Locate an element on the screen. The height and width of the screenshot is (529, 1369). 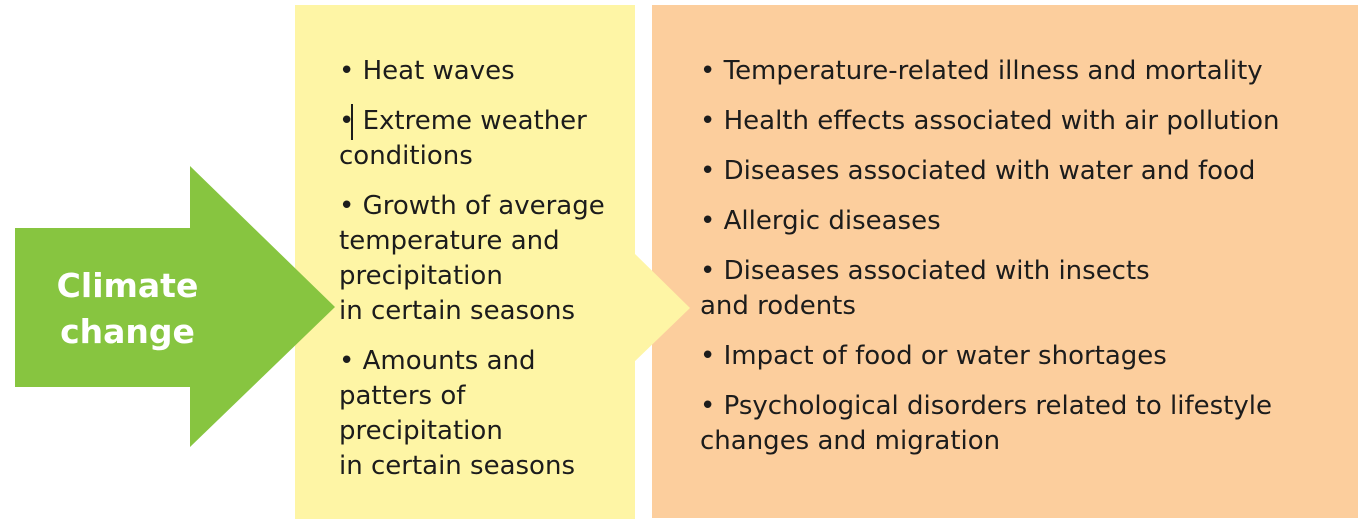
weather-to-health-chevron is located at coordinates (661, 307).